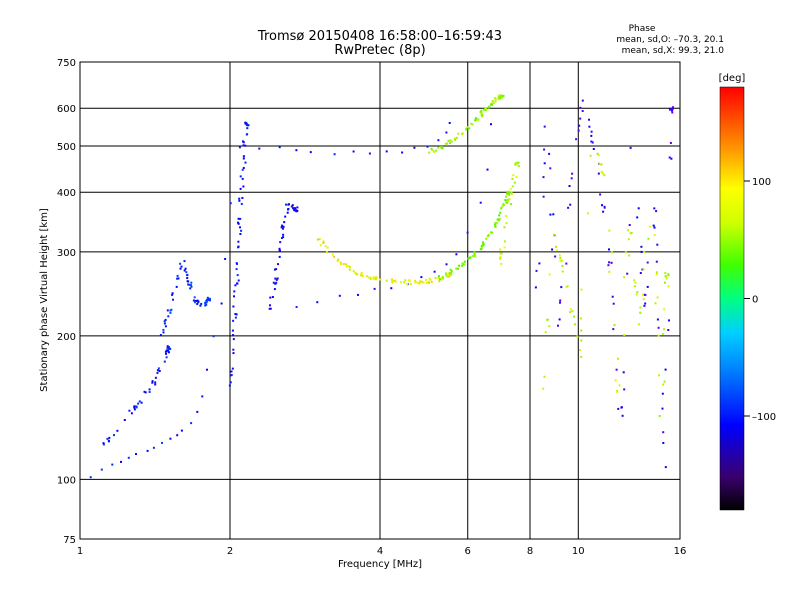  What do you see at coordinates (673, 51) in the screenshot?
I see `phase-stats-x: mean, sd,X: 99.3, 21.0` at bounding box center [673, 51].